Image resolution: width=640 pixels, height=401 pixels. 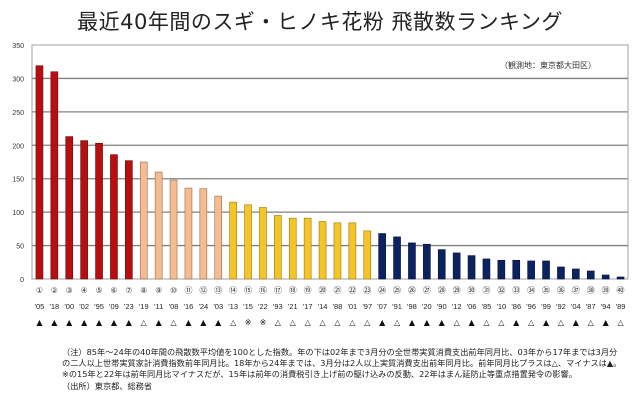 I want to click on rank-label: ㉟, so click(x=546, y=290).